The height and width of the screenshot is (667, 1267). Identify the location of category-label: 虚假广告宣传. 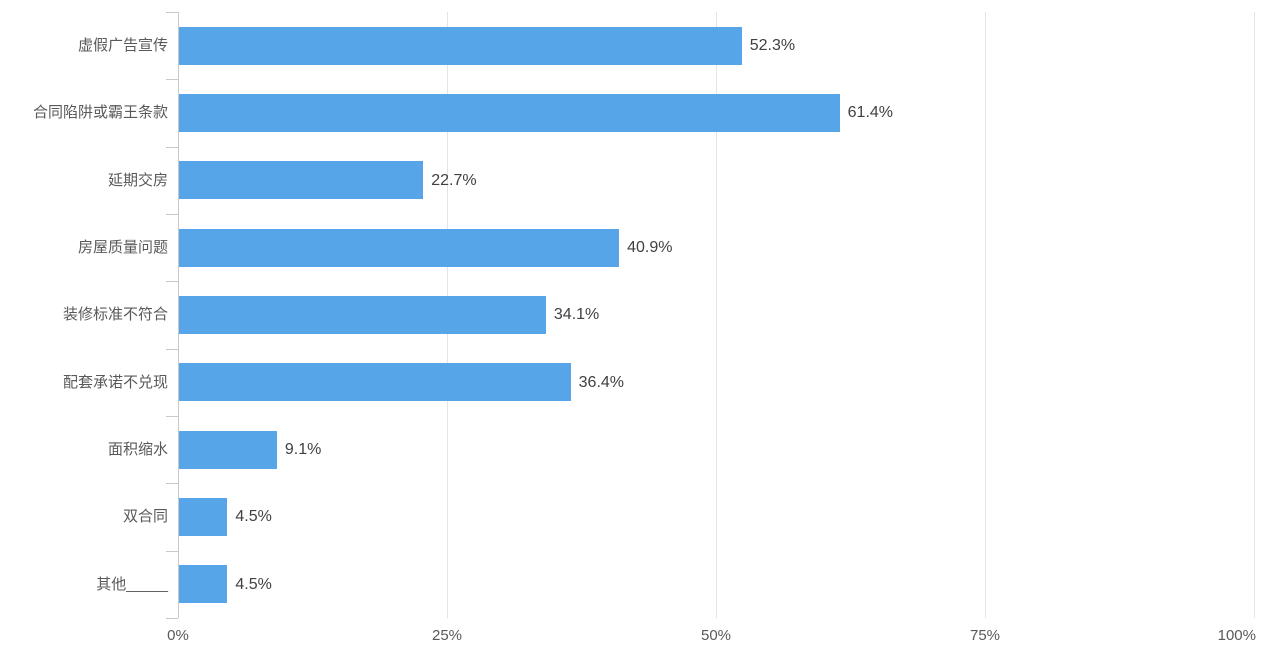
(122, 45).